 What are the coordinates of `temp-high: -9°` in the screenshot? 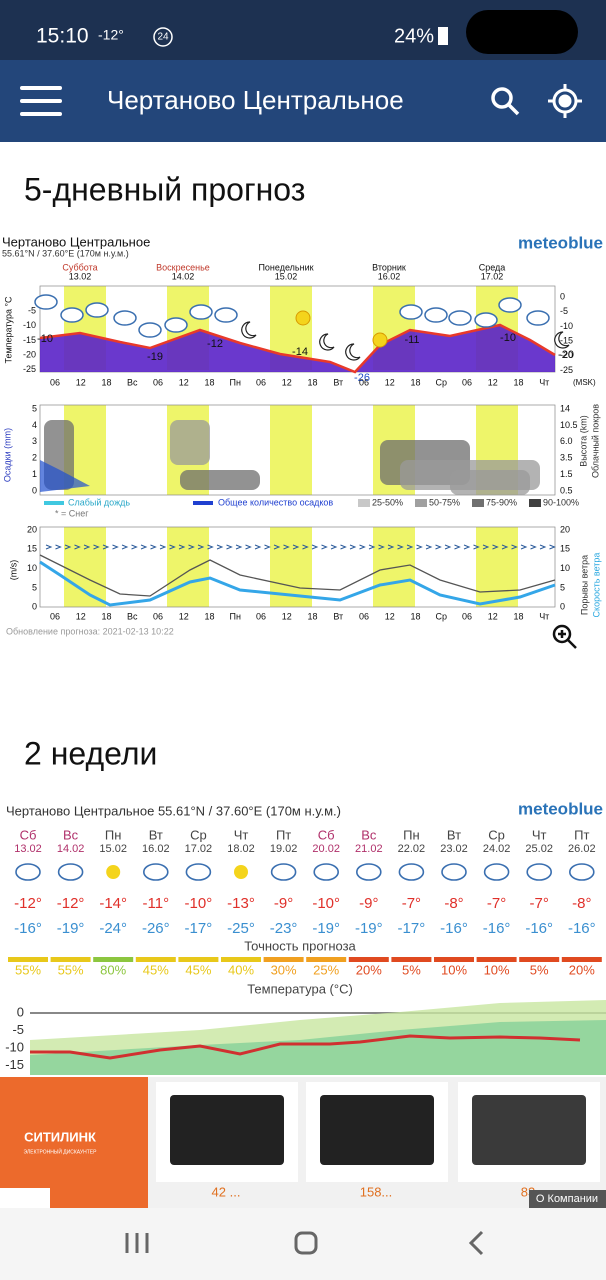 It's located at (283, 903).